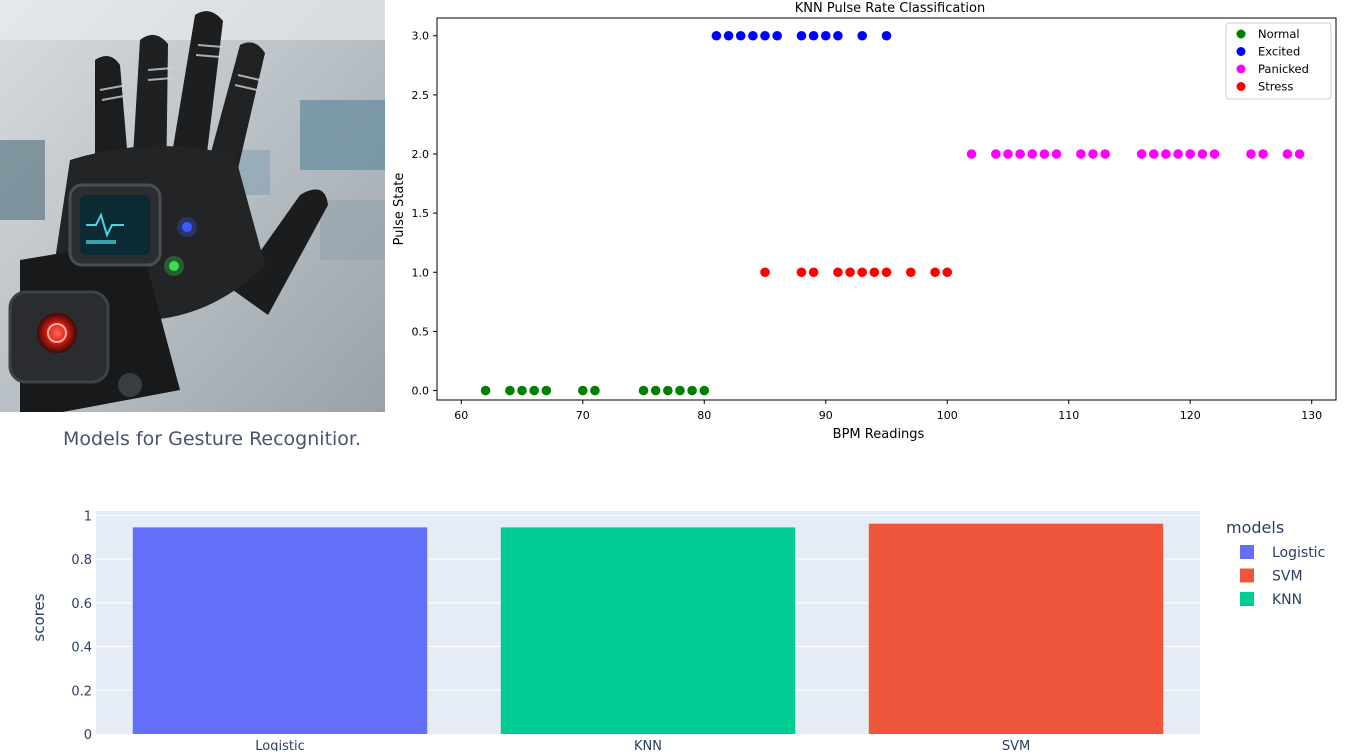 This screenshot has height=755, width=1352. Describe the element at coordinates (1278, 61) in the screenshot. I see `scatter-legend: Normal Excited Panicked Stress` at that location.